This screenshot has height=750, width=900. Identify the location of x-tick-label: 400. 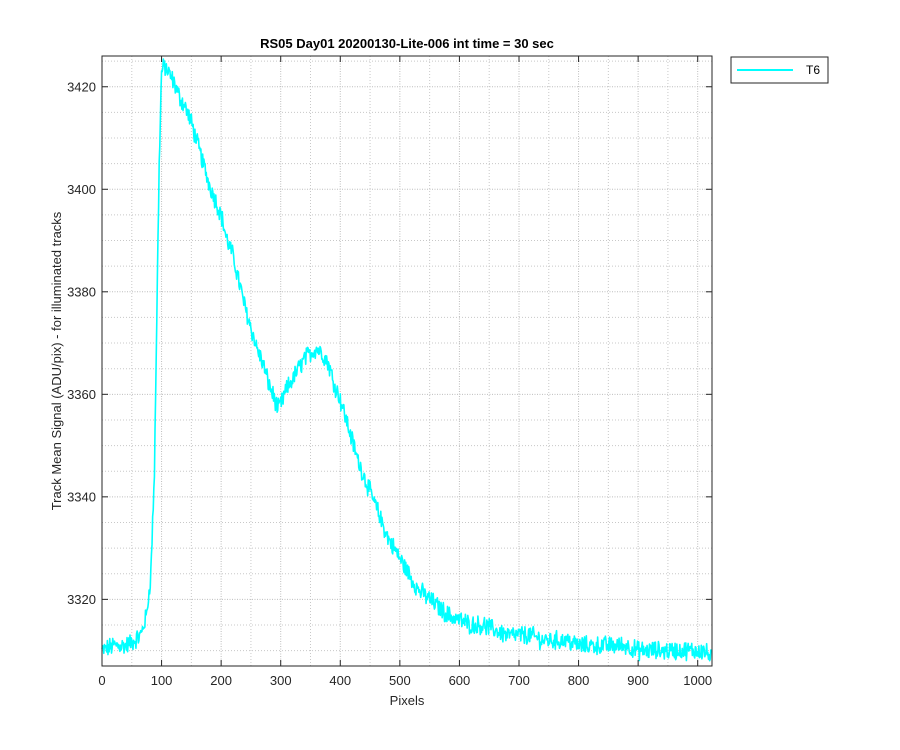
(340, 680).